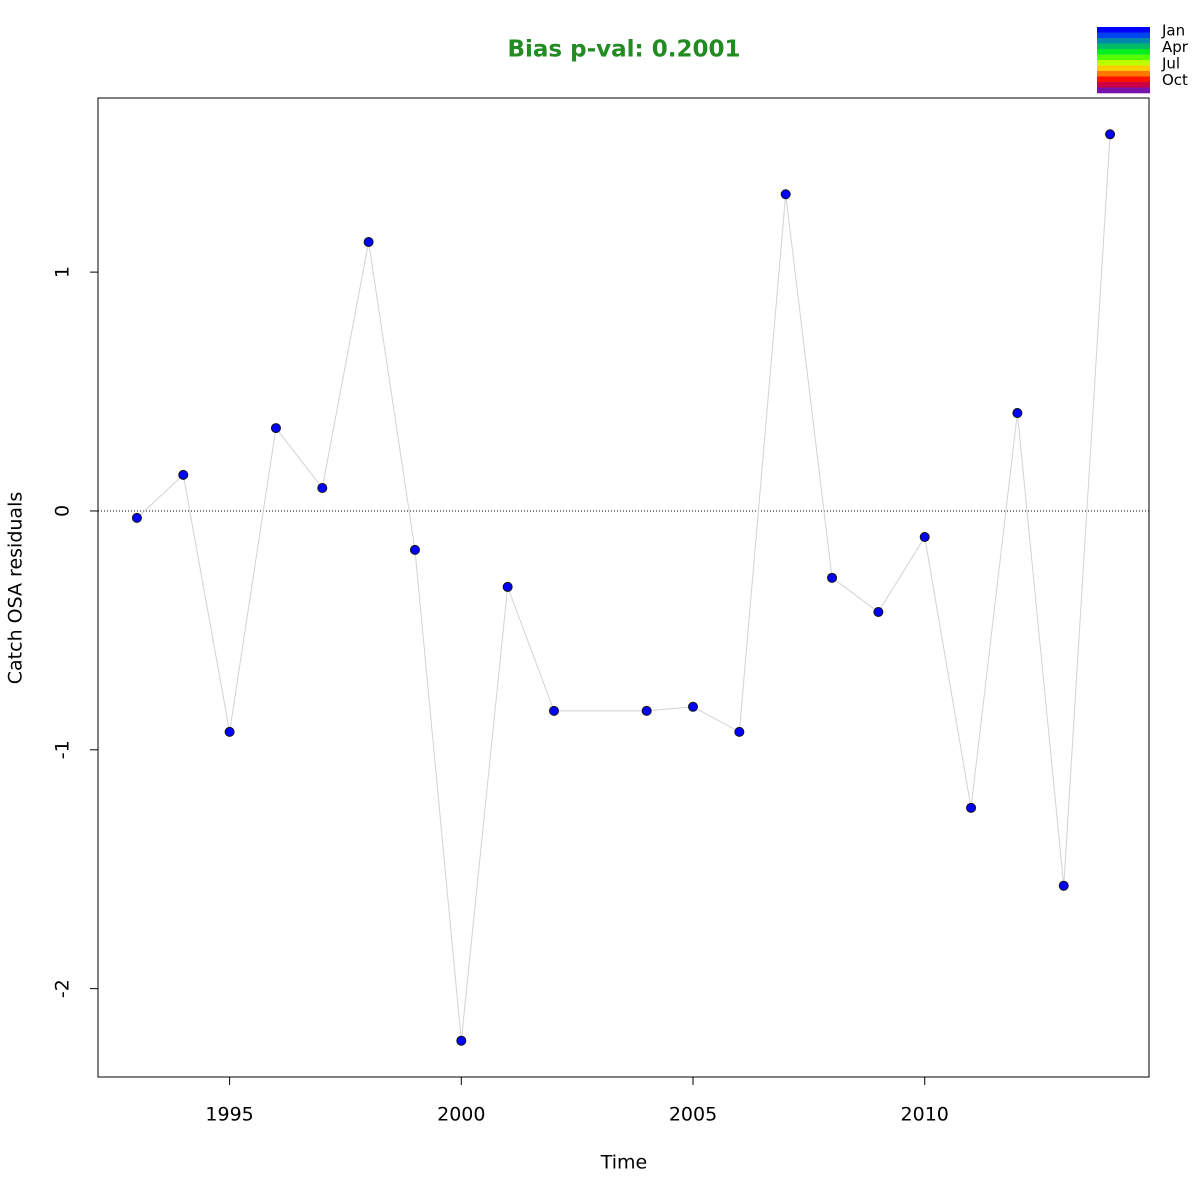  Describe the element at coordinates (1173, 31) in the screenshot. I see `legend-label: Jan` at that location.